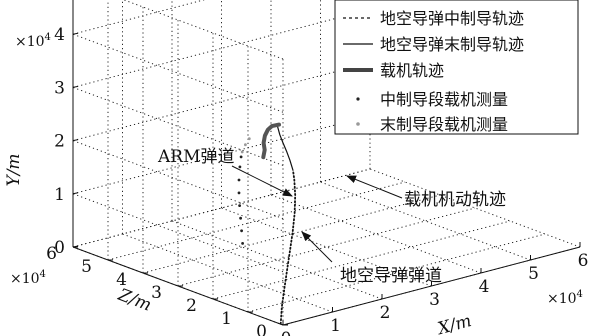 The height and width of the screenshot is (336, 589). What do you see at coordinates (374, 187) in the screenshot?
I see `annotation-aircraft-maneuver-arrow` at bounding box center [374, 187].